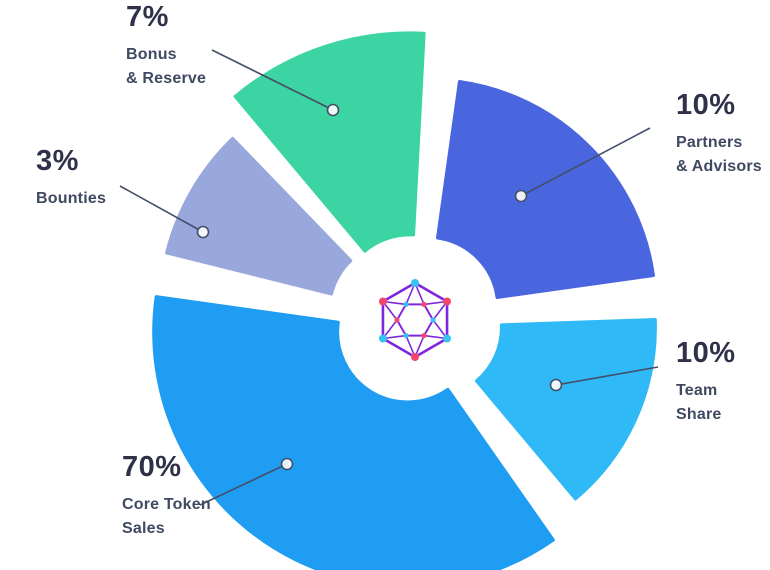 This screenshot has height=570, width=770. I want to click on segment-percent: 70%, so click(152, 467).